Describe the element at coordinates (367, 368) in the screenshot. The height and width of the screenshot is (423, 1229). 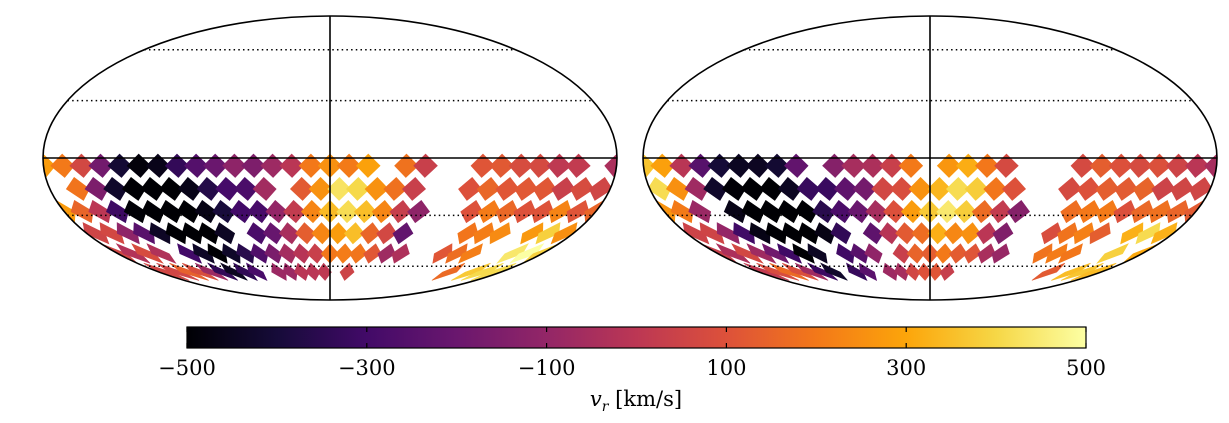
I see `colorbar-tick-label: −300` at that location.